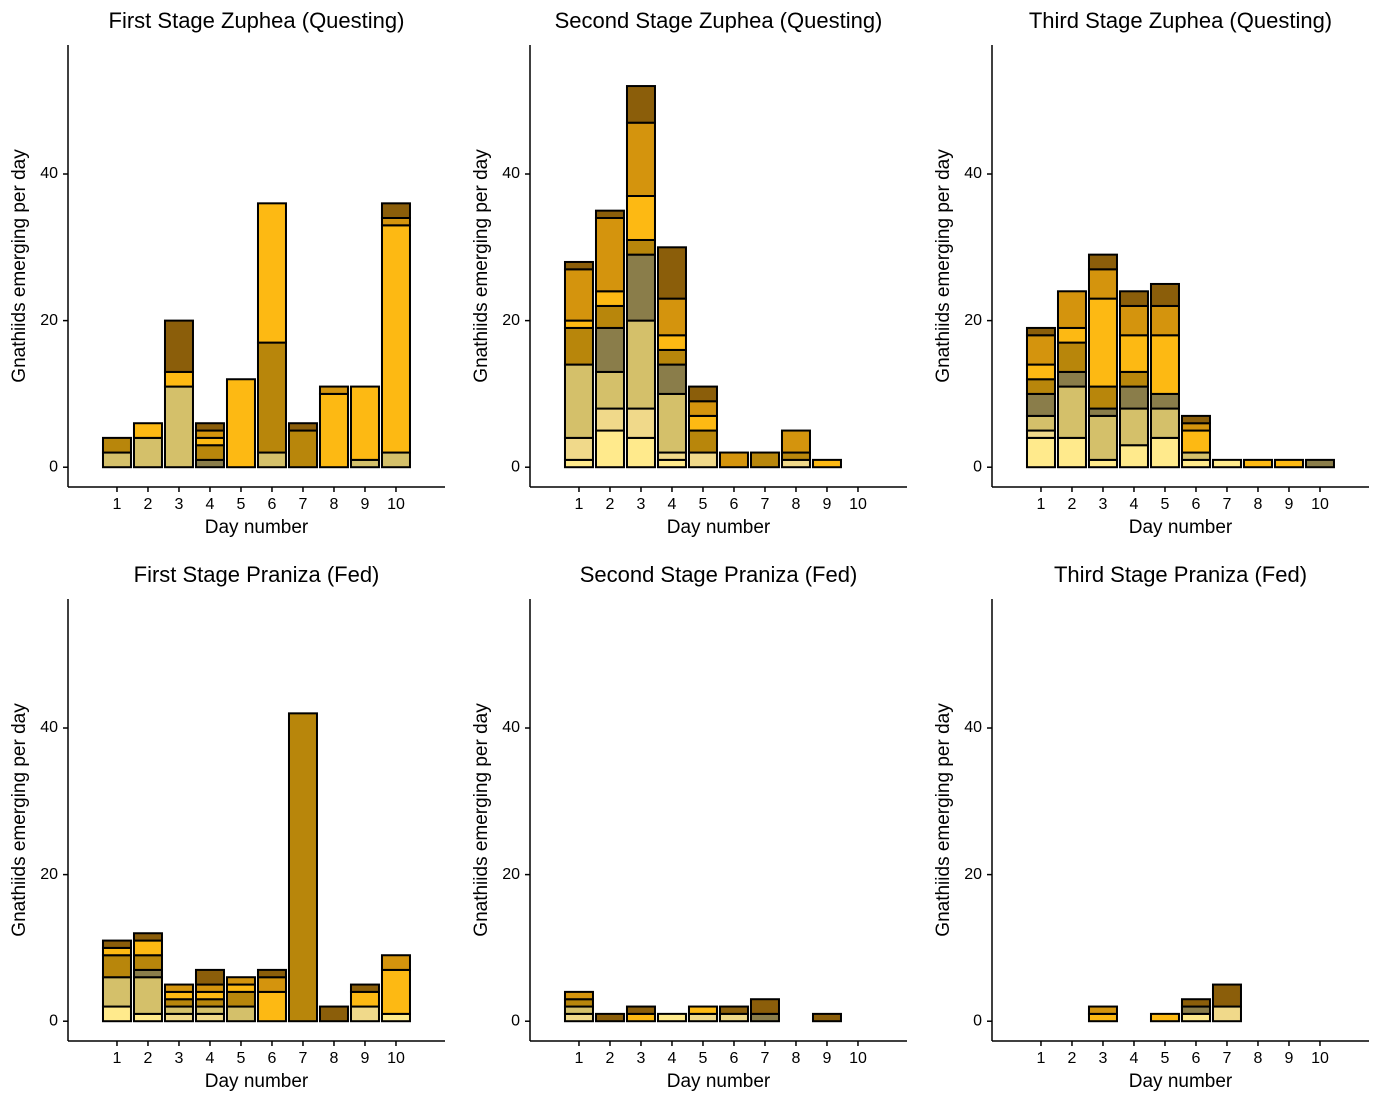  Describe the element at coordinates (117, 504) in the screenshot. I see `x-tick-label: 1` at that location.